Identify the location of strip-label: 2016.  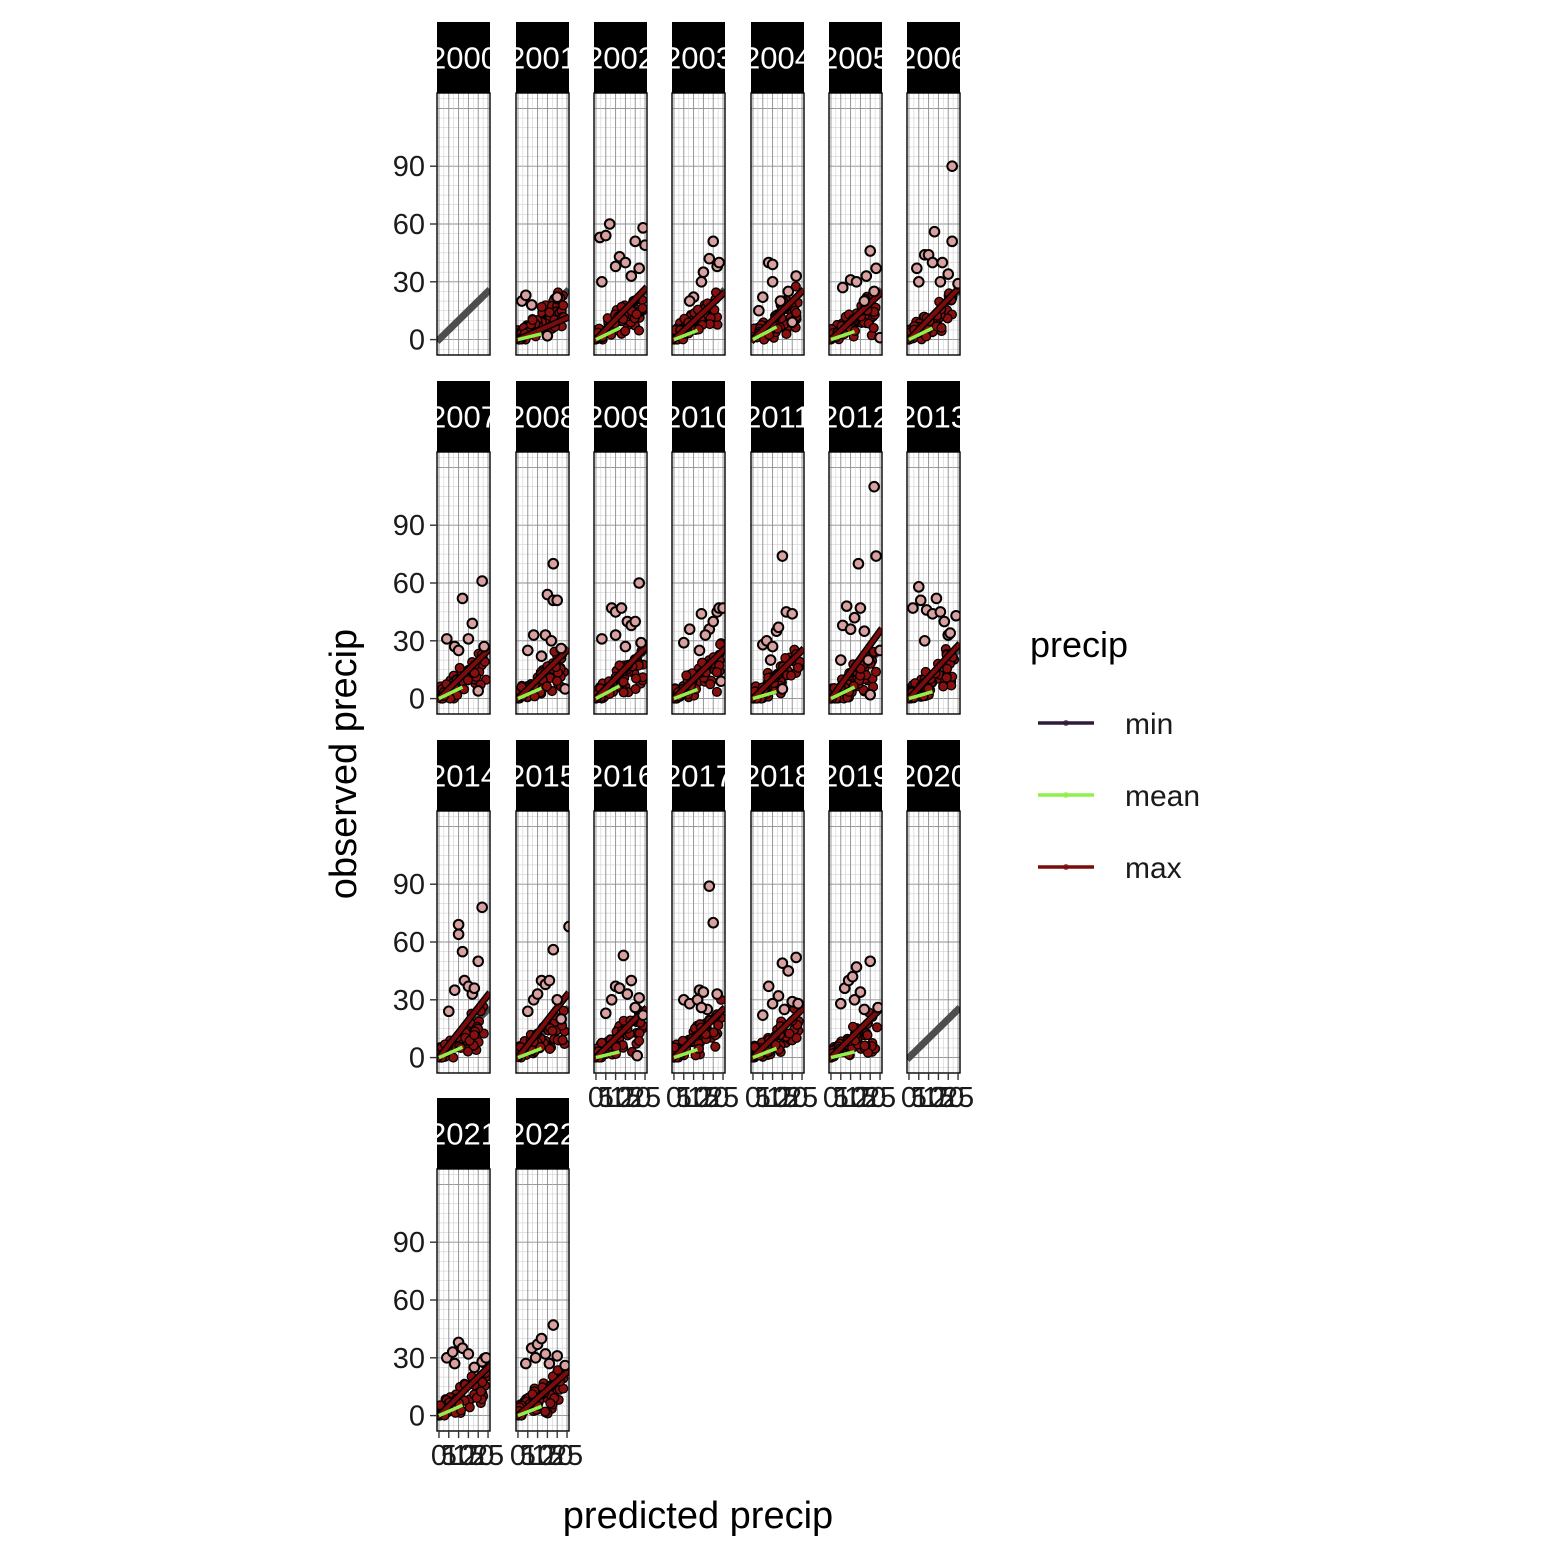
(620, 776).